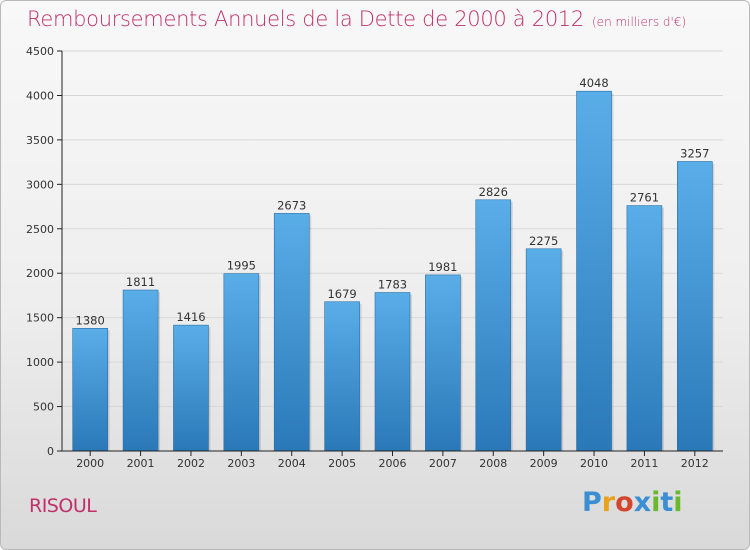 The width and height of the screenshot is (750, 550). Describe the element at coordinates (40, 51) in the screenshot. I see `y-tick-label: 4500` at that location.